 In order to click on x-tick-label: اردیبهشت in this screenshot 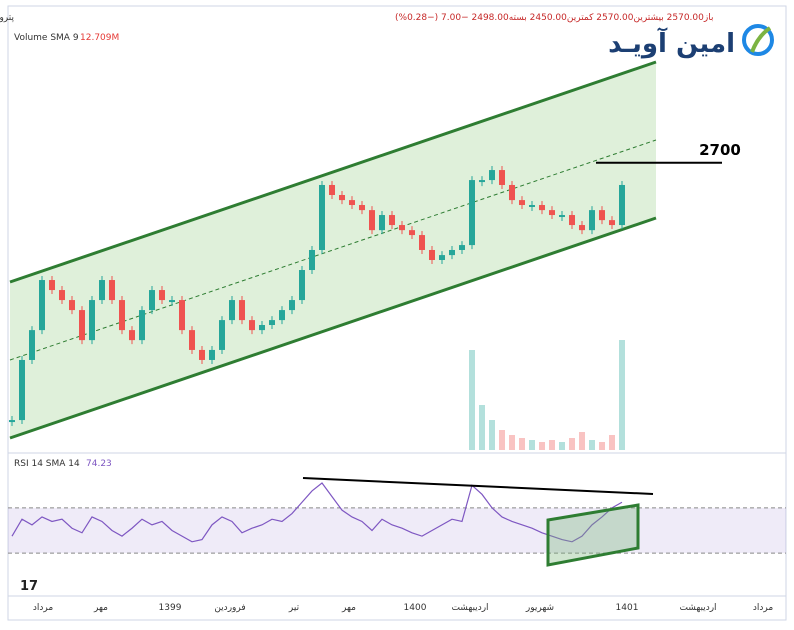, I will do `click(469, 608)`.